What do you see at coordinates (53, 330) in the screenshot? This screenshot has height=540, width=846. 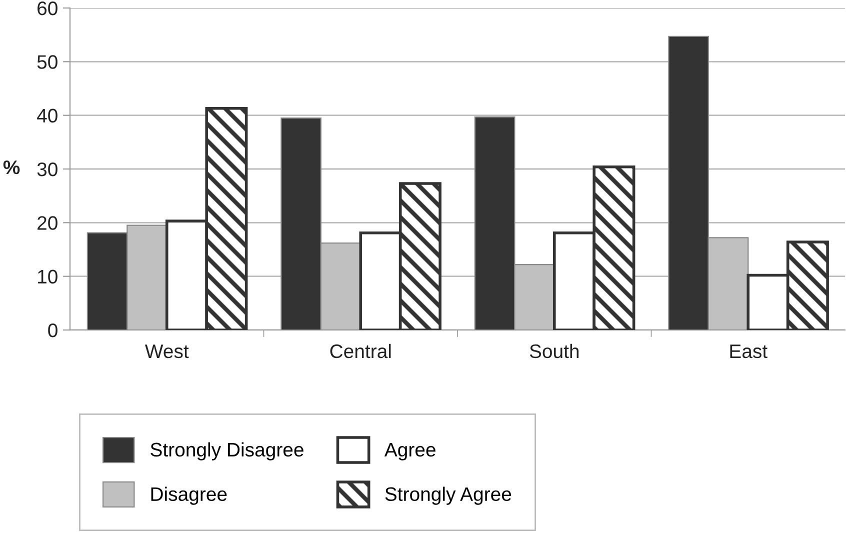 I see `y-tick-label: 0` at bounding box center [53, 330].